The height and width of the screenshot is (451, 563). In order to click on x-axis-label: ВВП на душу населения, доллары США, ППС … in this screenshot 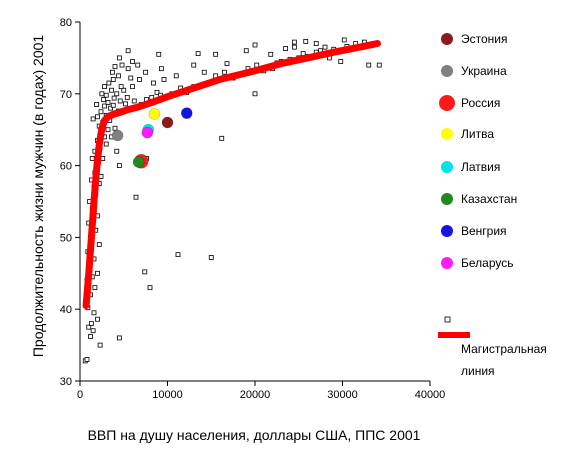, I will do `click(254, 435)`.